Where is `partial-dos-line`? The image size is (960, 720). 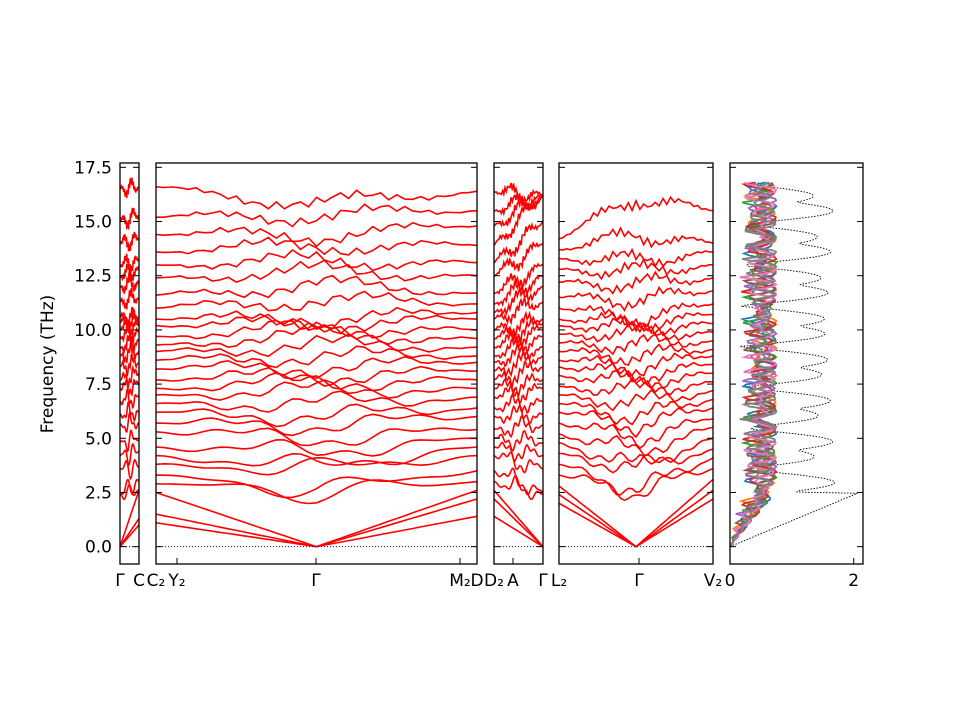
partial-dos-line is located at coordinates (753, 364).